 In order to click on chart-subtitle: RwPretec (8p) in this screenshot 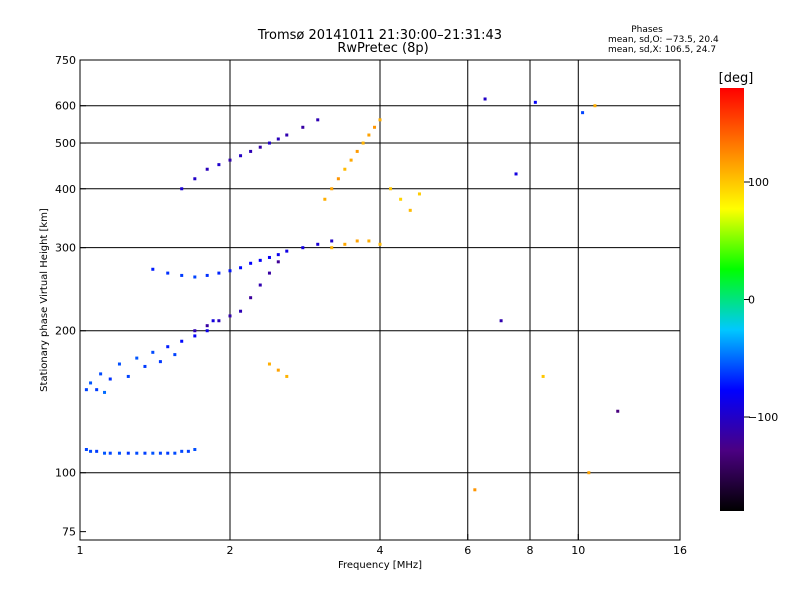, I will do `click(382, 48)`.